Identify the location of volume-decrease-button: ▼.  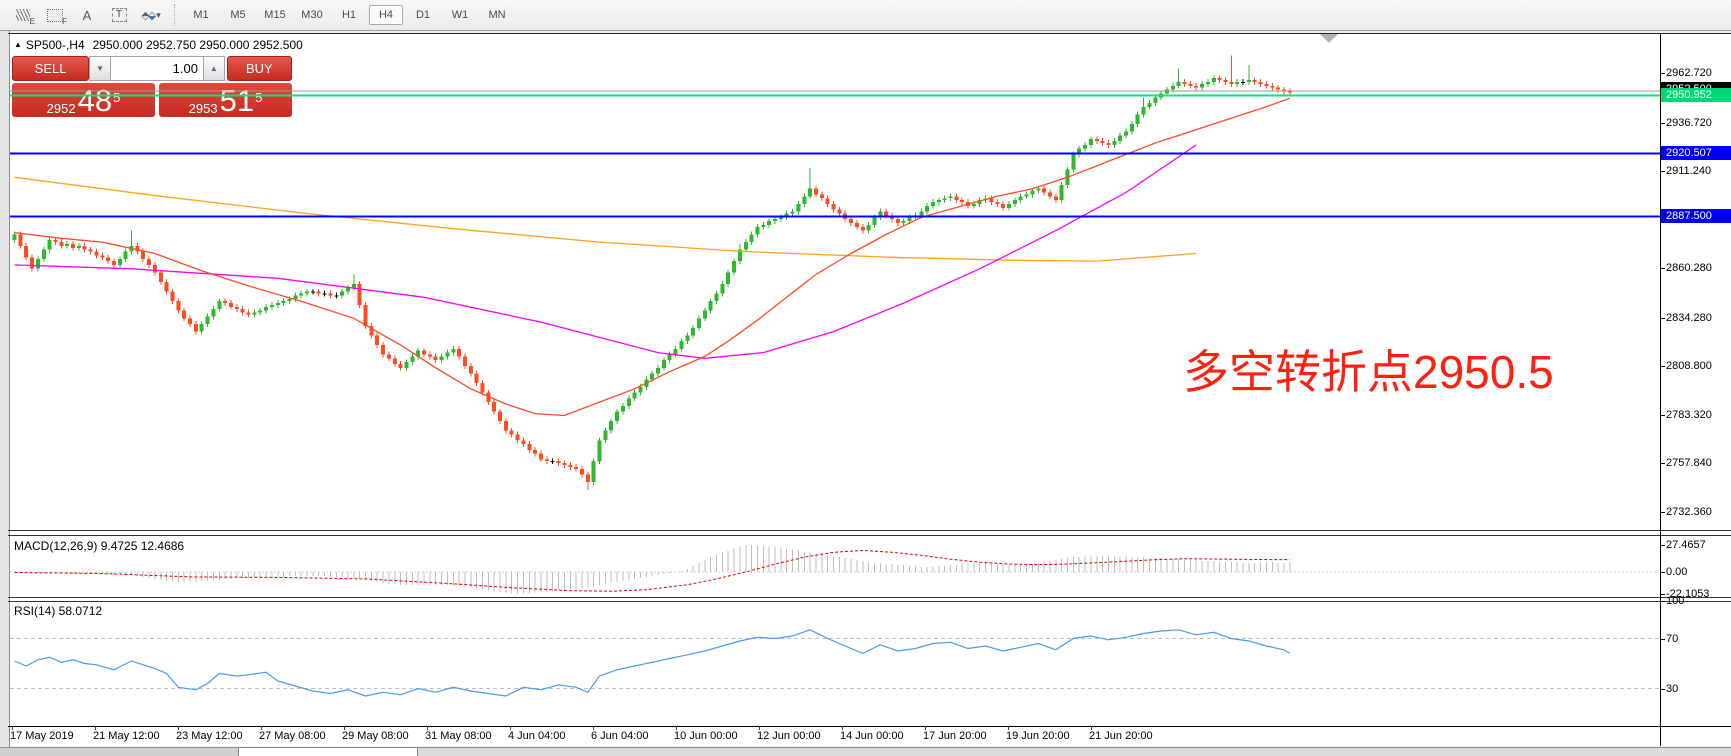
(100, 68).